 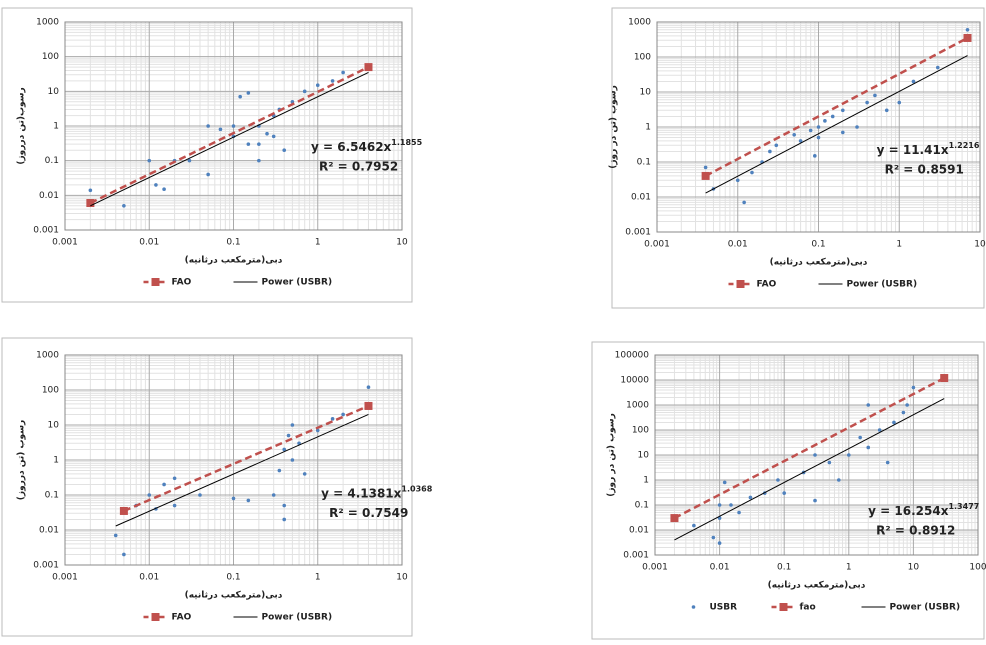 I want to click on y-tick-label: 10000, so click(x=634, y=381).